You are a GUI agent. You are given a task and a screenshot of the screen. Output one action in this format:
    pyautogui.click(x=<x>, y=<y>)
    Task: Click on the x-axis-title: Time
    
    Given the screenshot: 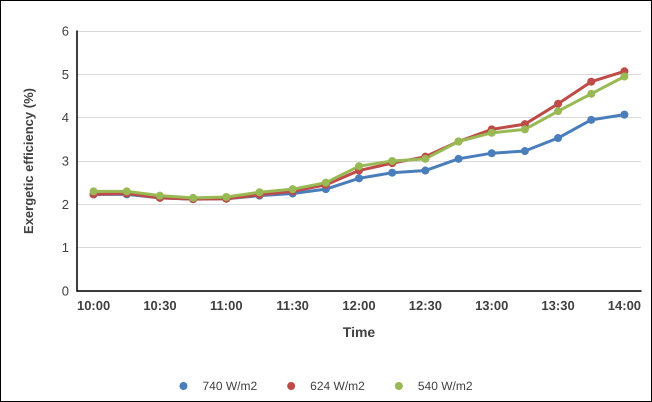 What is the action you would take?
    pyautogui.click(x=359, y=332)
    